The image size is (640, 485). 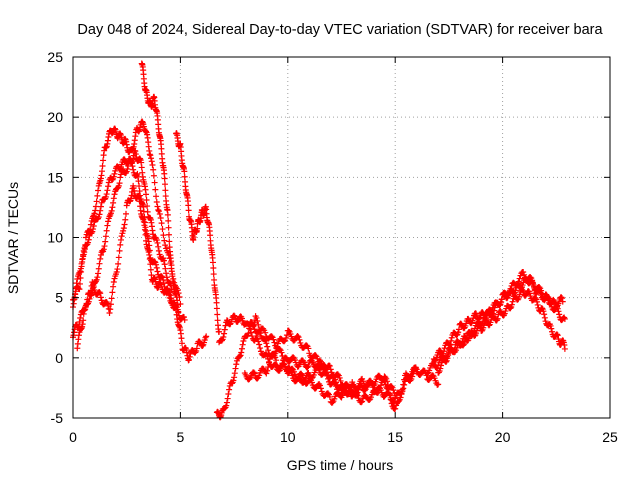 I want to click on x-tick-label: 0, so click(x=73, y=437).